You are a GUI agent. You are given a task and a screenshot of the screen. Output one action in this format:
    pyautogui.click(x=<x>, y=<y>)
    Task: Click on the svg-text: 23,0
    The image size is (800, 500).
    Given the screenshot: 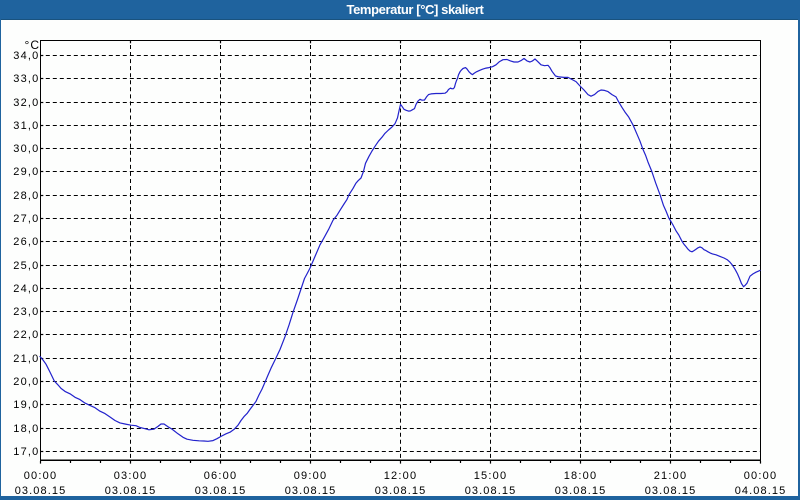 What is the action you would take?
    pyautogui.click(x=26, y=312)
    